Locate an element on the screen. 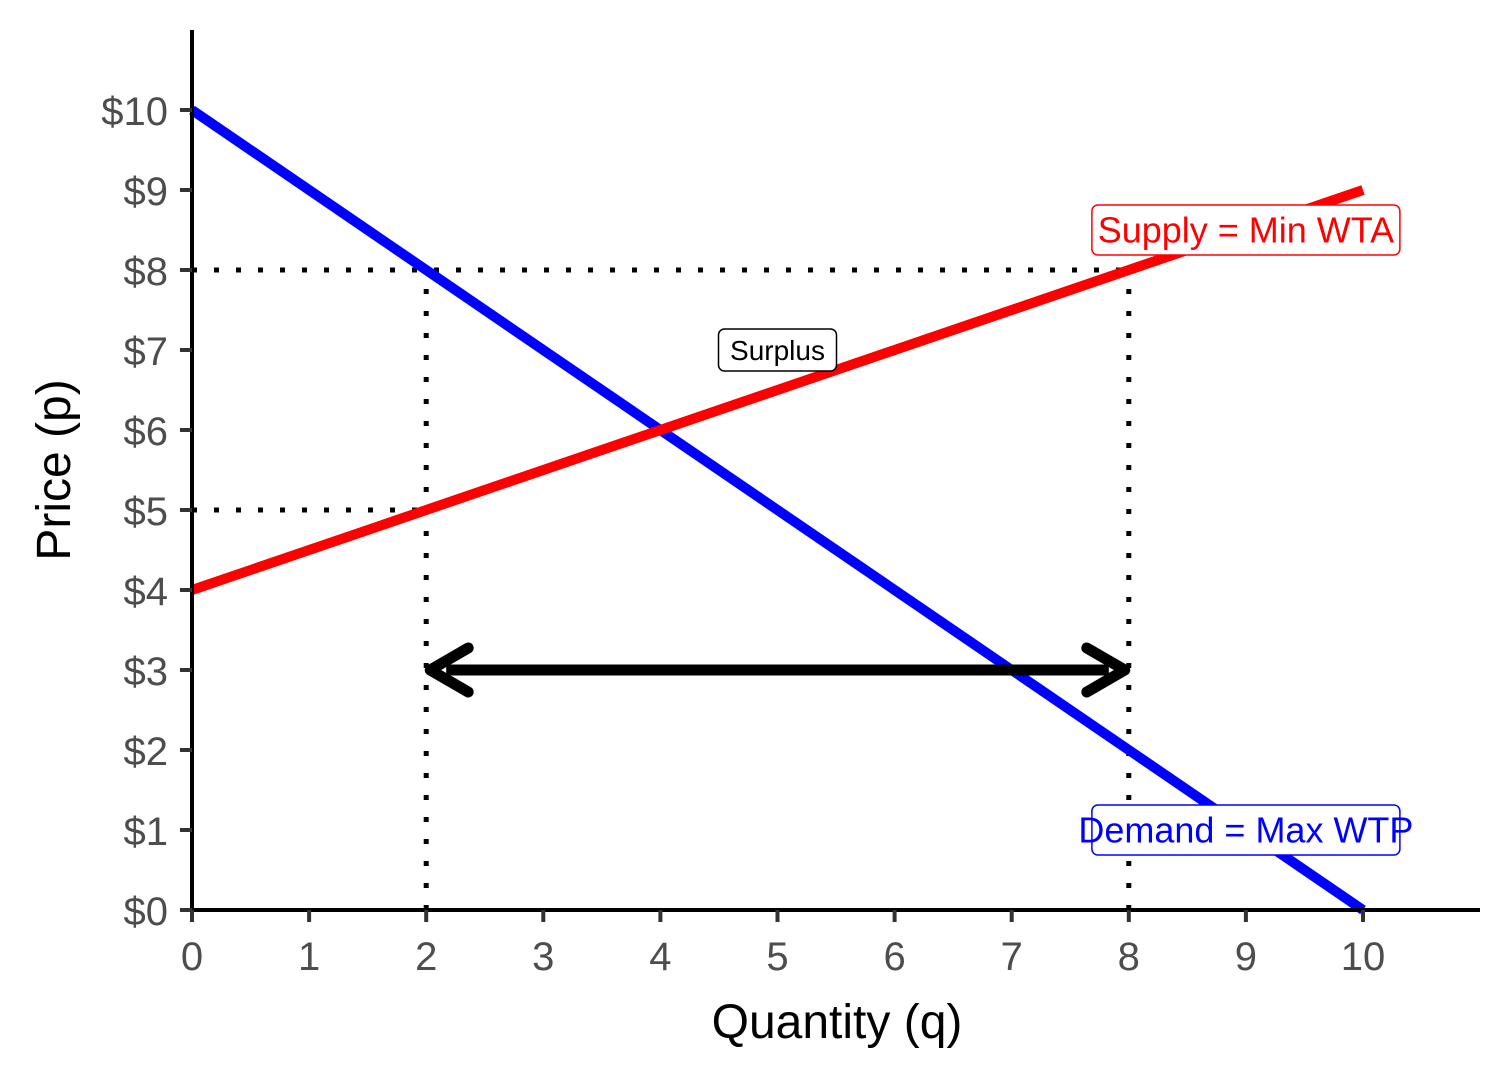 Image resolution: width=1512 pixels, height=1080 pixels. annotation-label: Demand = Max WTP is located at coordinates (1245, 830).